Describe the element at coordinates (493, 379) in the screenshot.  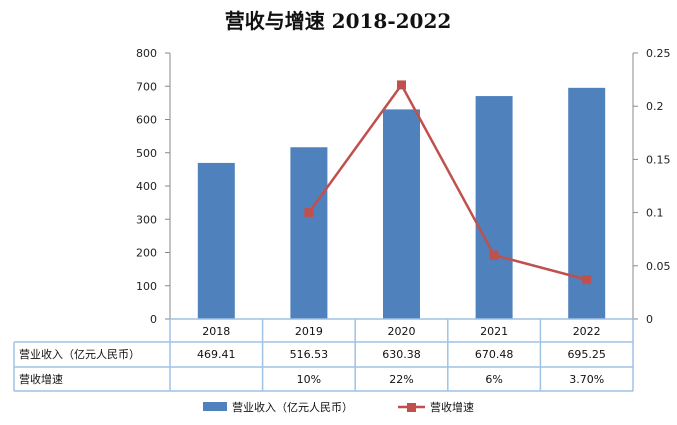
I see `table-cell: 6%` at that location.